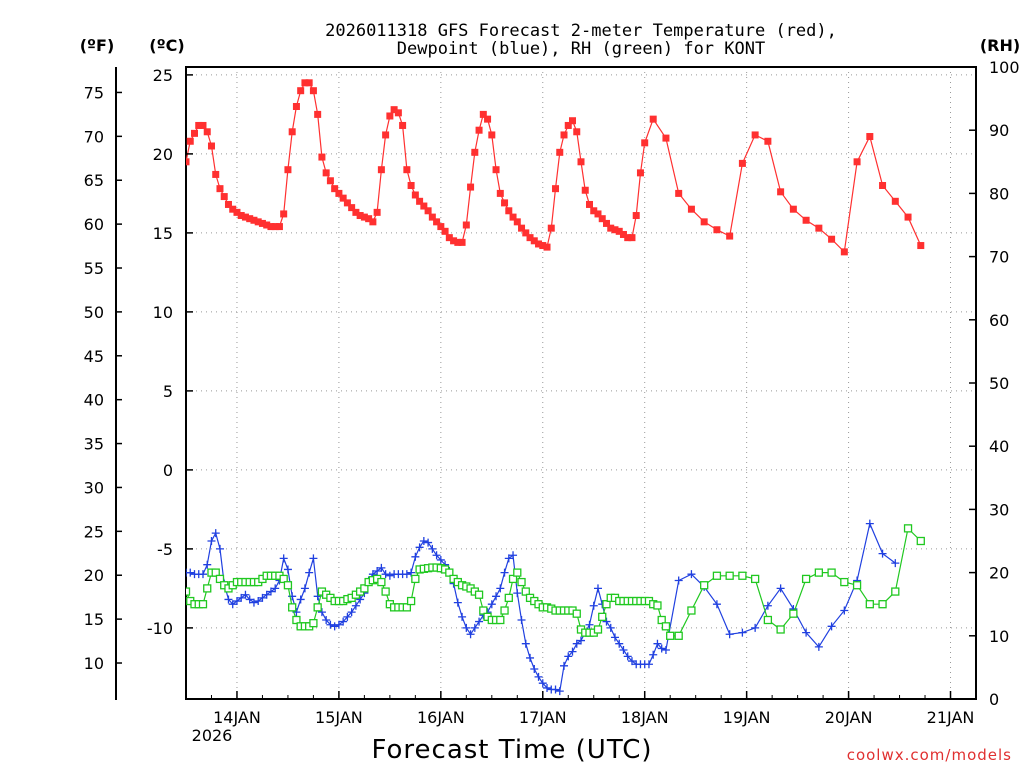 The width and height of the screenshot is (1024, 768). I want to click on celsius-tick-label: -10, so click(160, 628).